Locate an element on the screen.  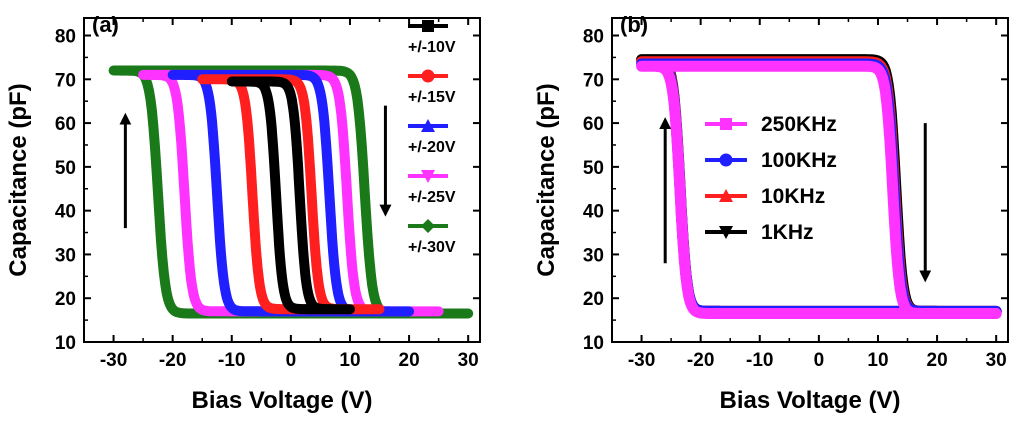
legend-label: 100KHz is located at coordinates (799, 160).